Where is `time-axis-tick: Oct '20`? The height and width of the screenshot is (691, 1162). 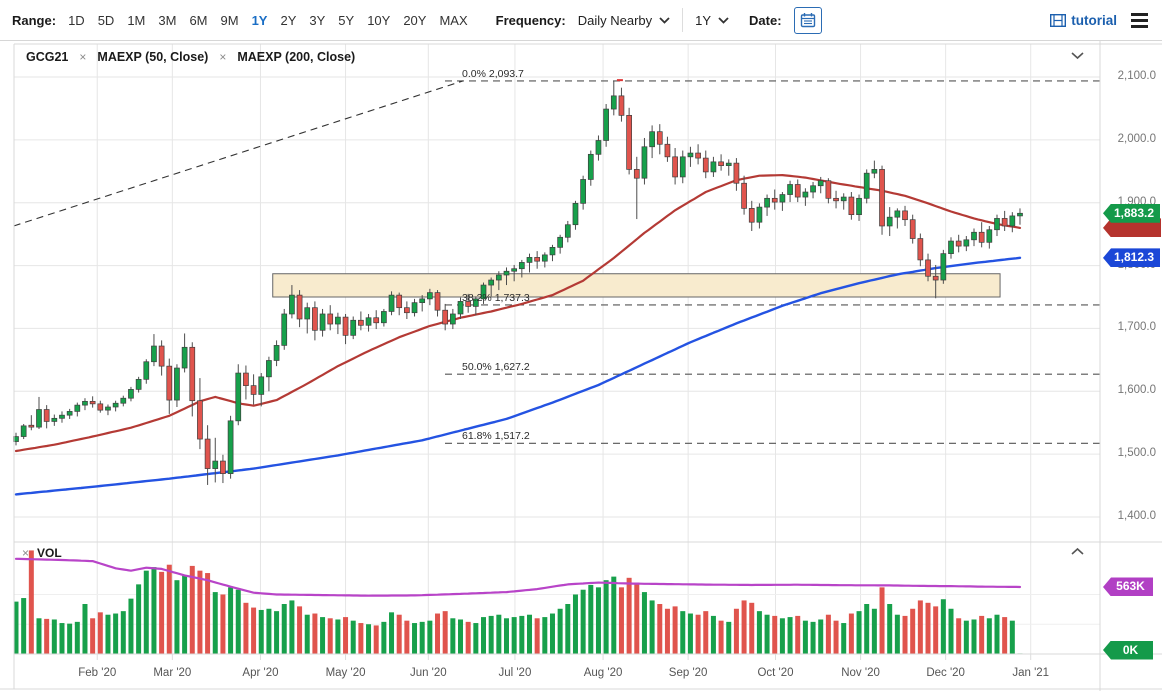 time-axis-tick: Oct '20 is located at coordinates (775, 673).